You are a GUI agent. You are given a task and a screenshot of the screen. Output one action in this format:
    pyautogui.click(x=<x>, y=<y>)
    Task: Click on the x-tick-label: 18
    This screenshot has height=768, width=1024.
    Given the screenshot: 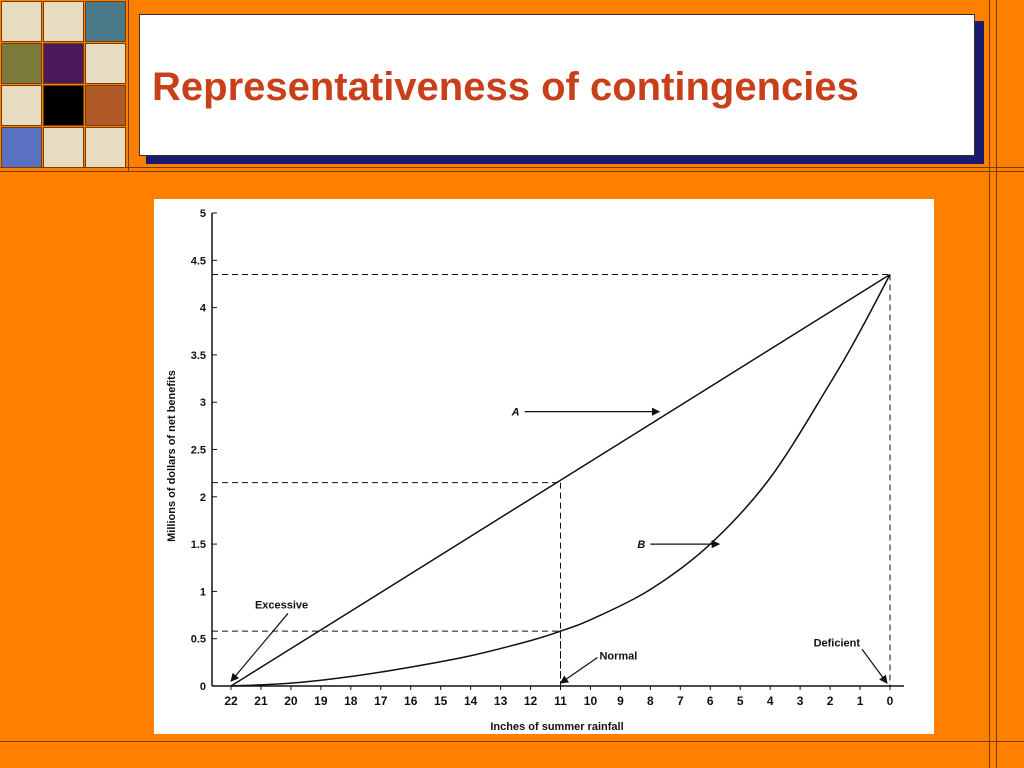 What is the action you would take?
    pyautogui.click(x=351, y=701)
    